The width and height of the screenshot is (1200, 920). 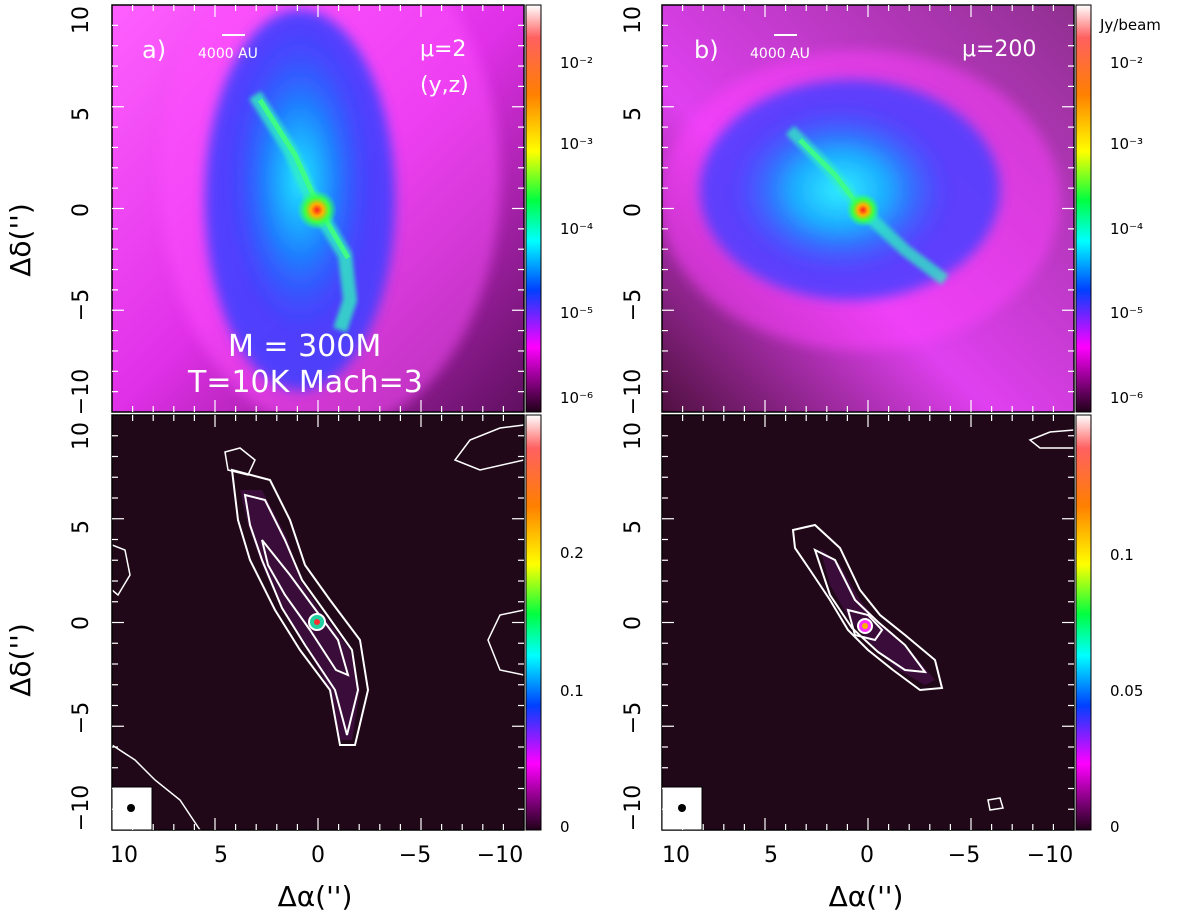 I want to click on x-ticks-left: 10 5 0 −5 −10, so click(x=316, y=855).